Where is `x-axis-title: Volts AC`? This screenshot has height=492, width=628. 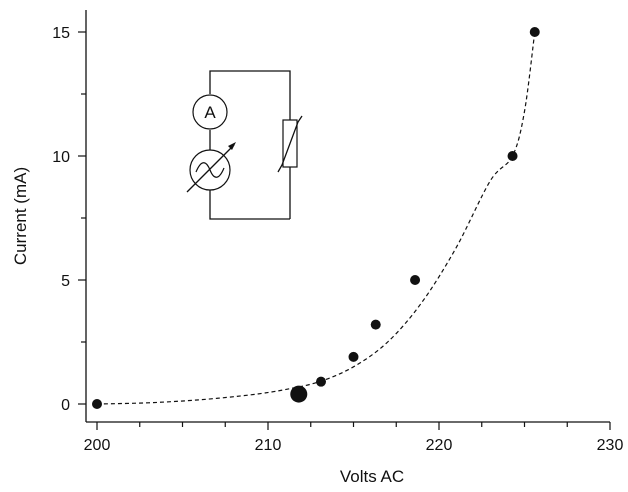 x-axis-title: Volts AC is located at coordinates (372, 476).